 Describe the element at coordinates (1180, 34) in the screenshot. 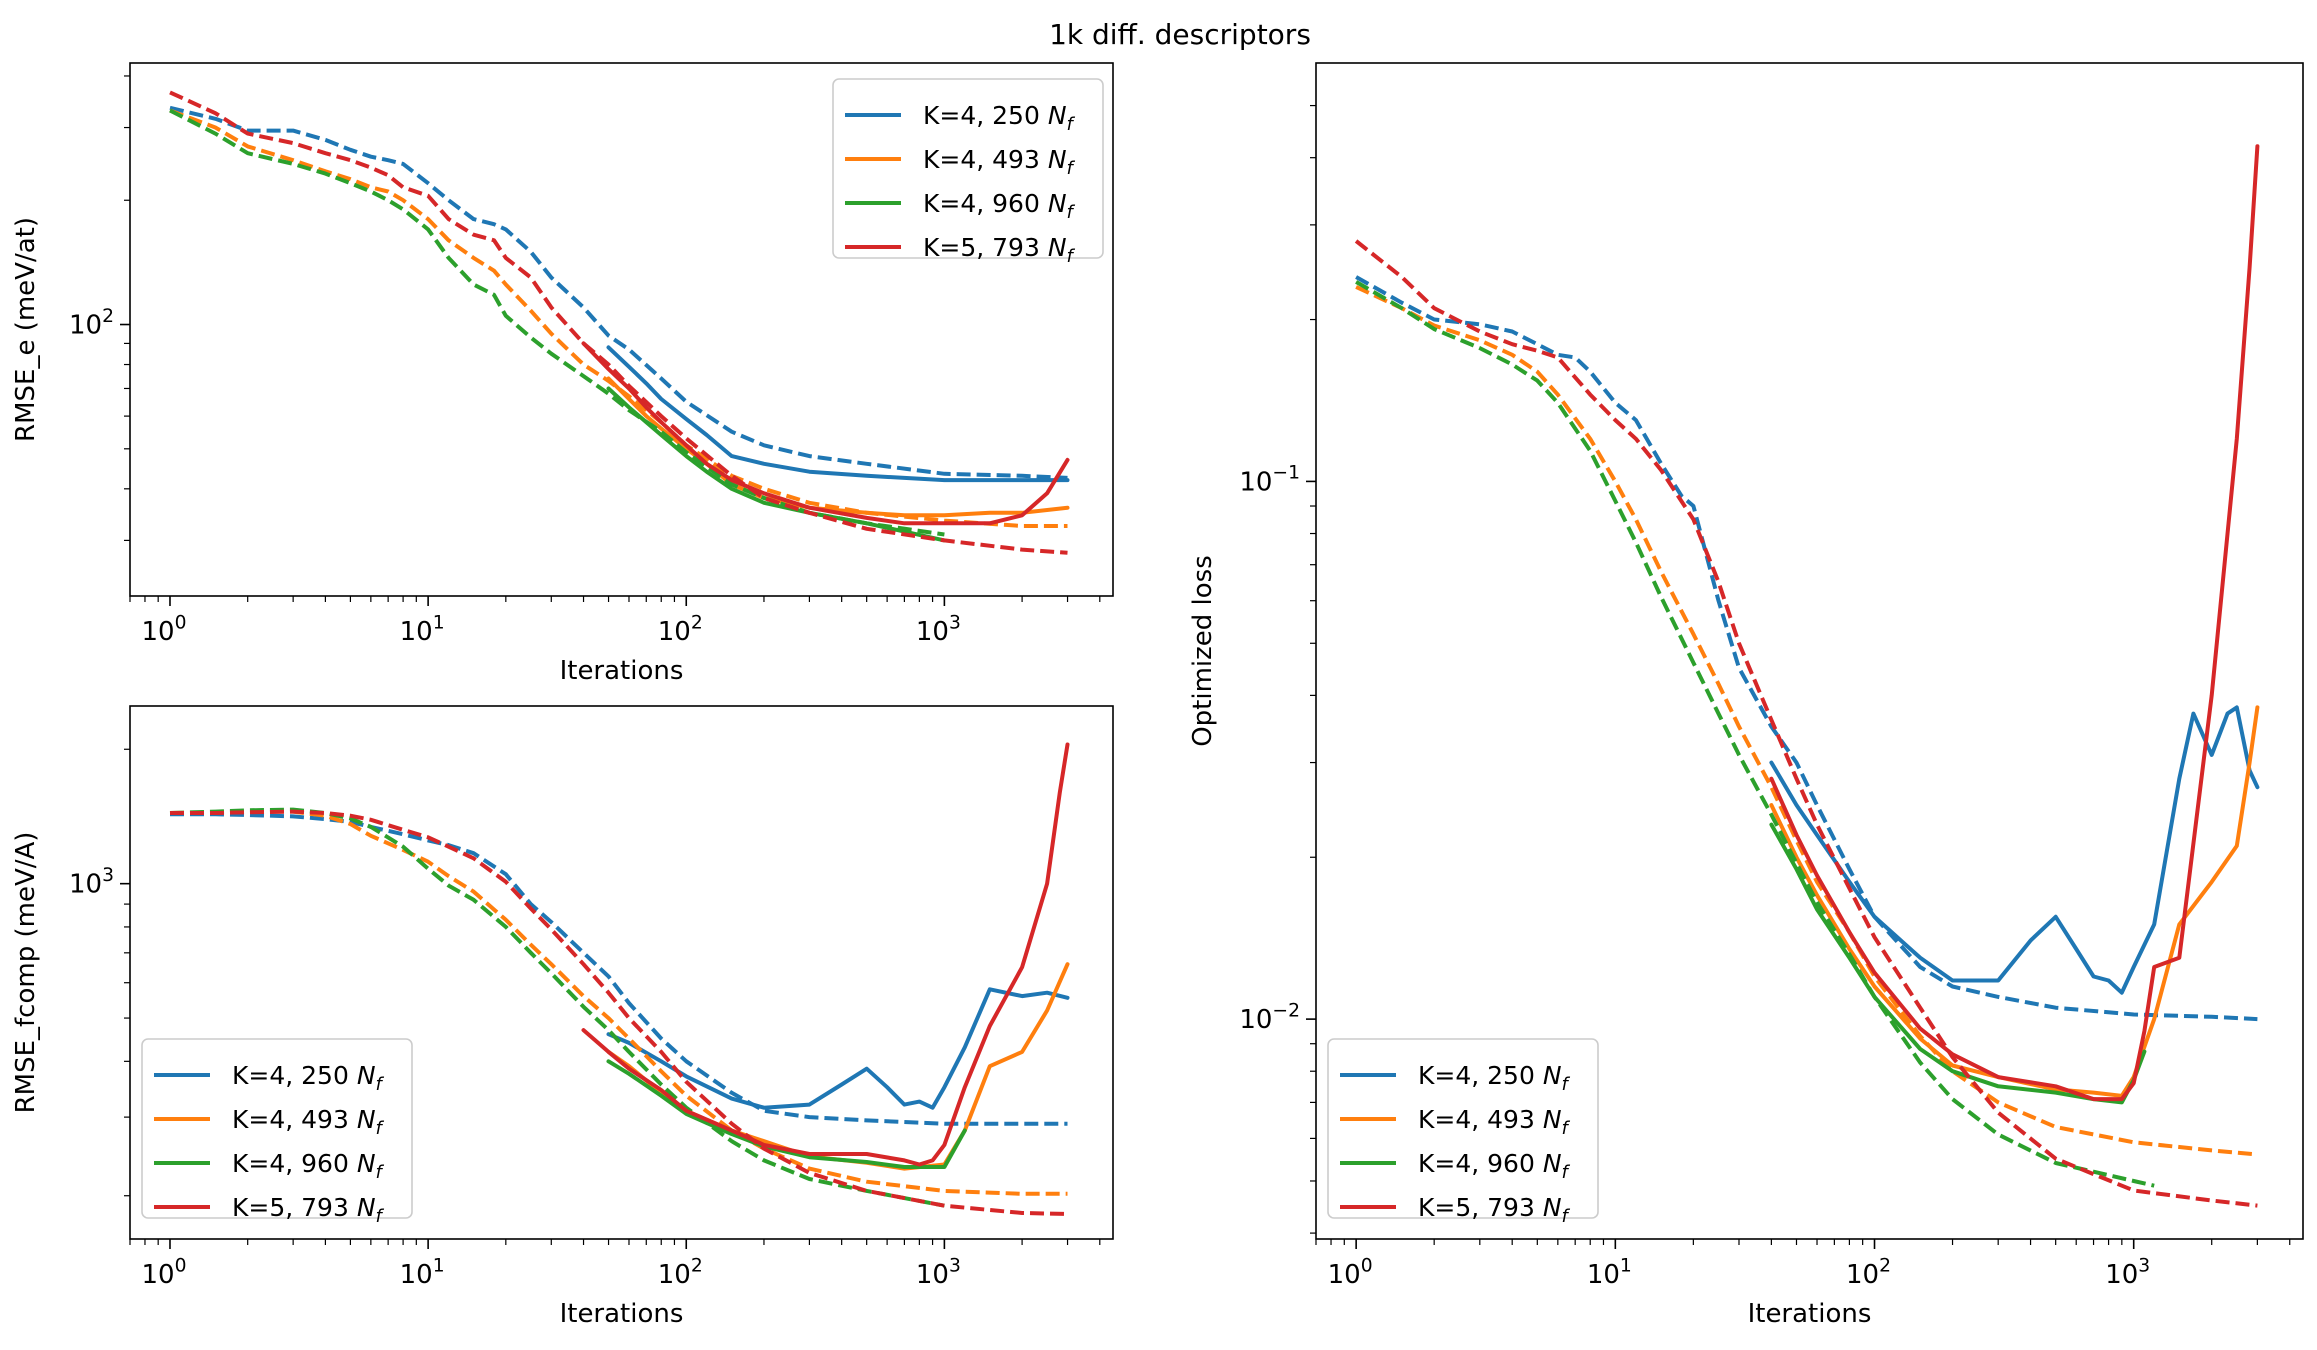

I see `suptitle: 1k diff. descriptors` at that location.